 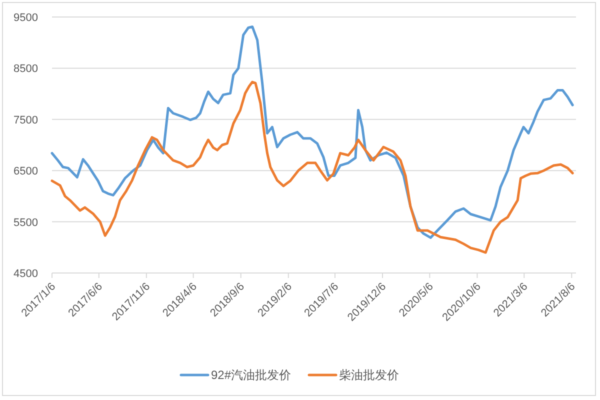 What do you see at coordinates (26, 222) in the screenshot?
I see `y-tick-label: 5500` at bounding box center [26, 222].